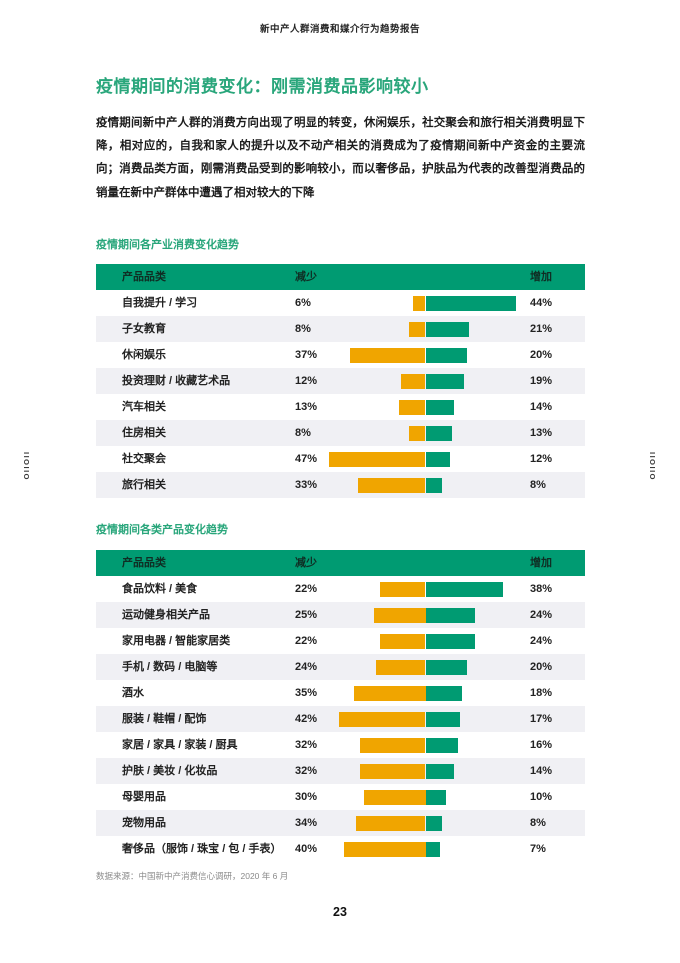 The height and width of the screenshot is (963, 680). I want to click on table-row: 自我提升 / 学习 6% 44%, so click(340, 303).